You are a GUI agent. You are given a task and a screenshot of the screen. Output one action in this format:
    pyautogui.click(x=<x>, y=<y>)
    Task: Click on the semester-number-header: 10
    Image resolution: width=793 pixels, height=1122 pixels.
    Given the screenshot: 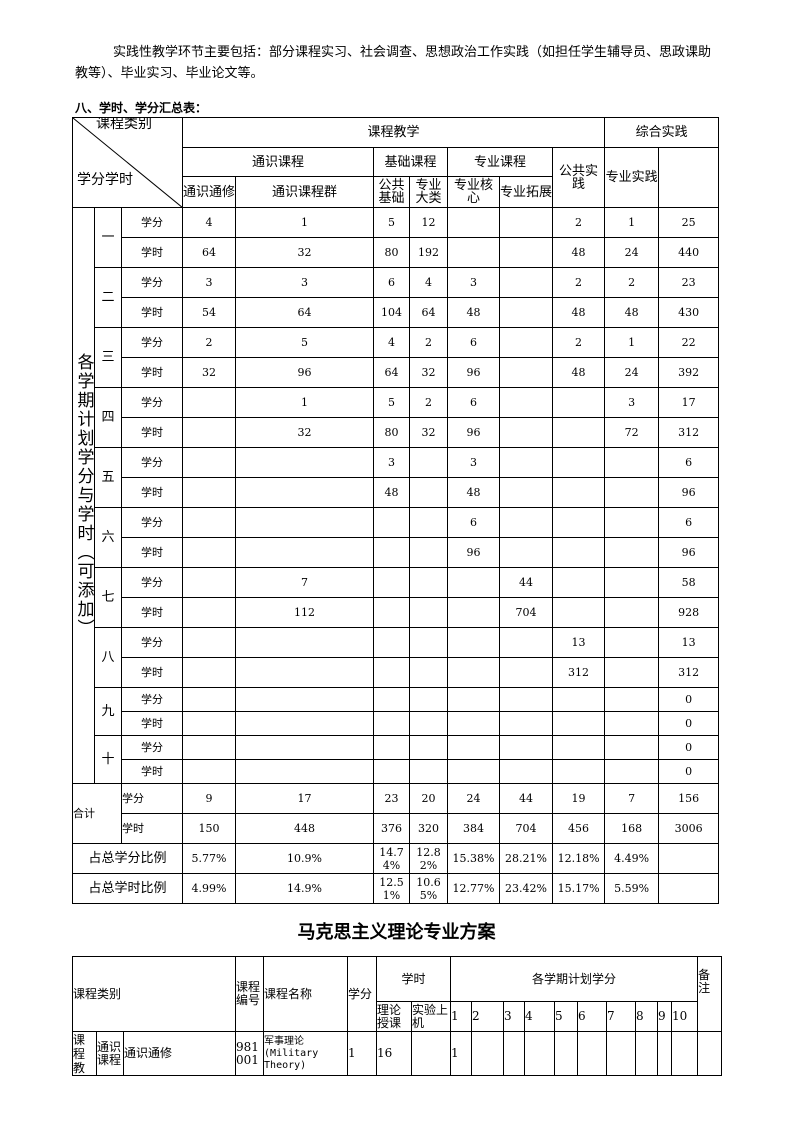 What is the action you would take?
    pyautogui.click(x=685, y=1016)
    